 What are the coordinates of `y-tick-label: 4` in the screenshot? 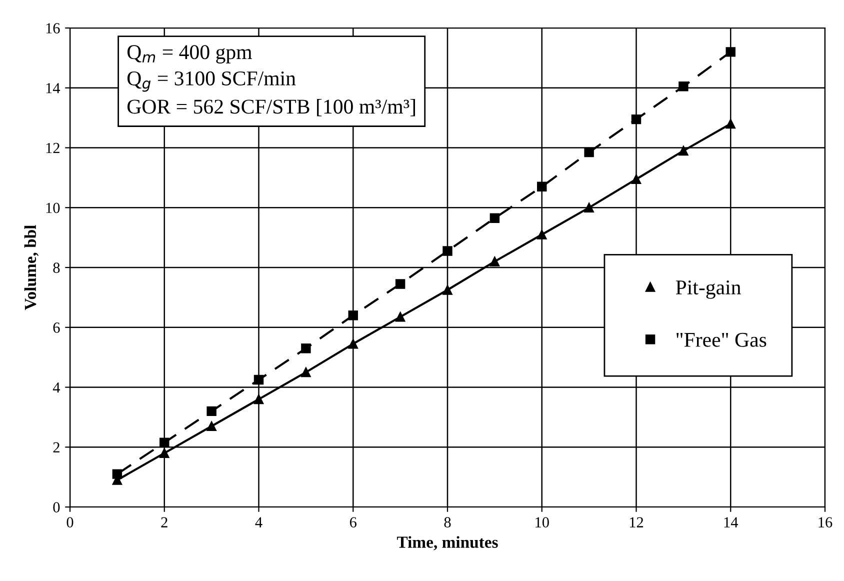 It's located at (56, 387).